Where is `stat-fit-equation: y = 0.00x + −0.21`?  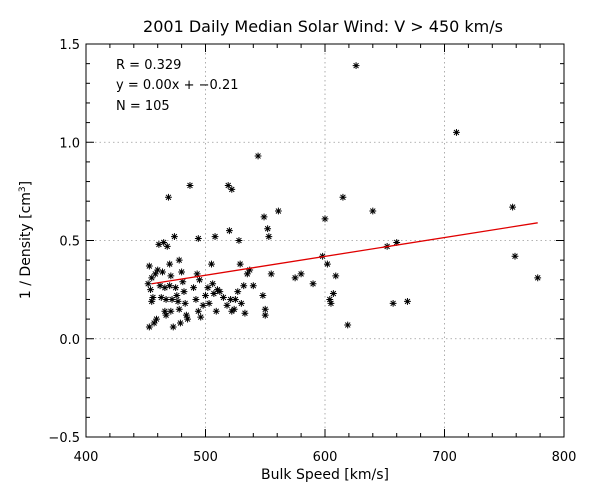 stat-fit-equation: y = 0.00x + −0.21 is located at coordinates (177, 85).